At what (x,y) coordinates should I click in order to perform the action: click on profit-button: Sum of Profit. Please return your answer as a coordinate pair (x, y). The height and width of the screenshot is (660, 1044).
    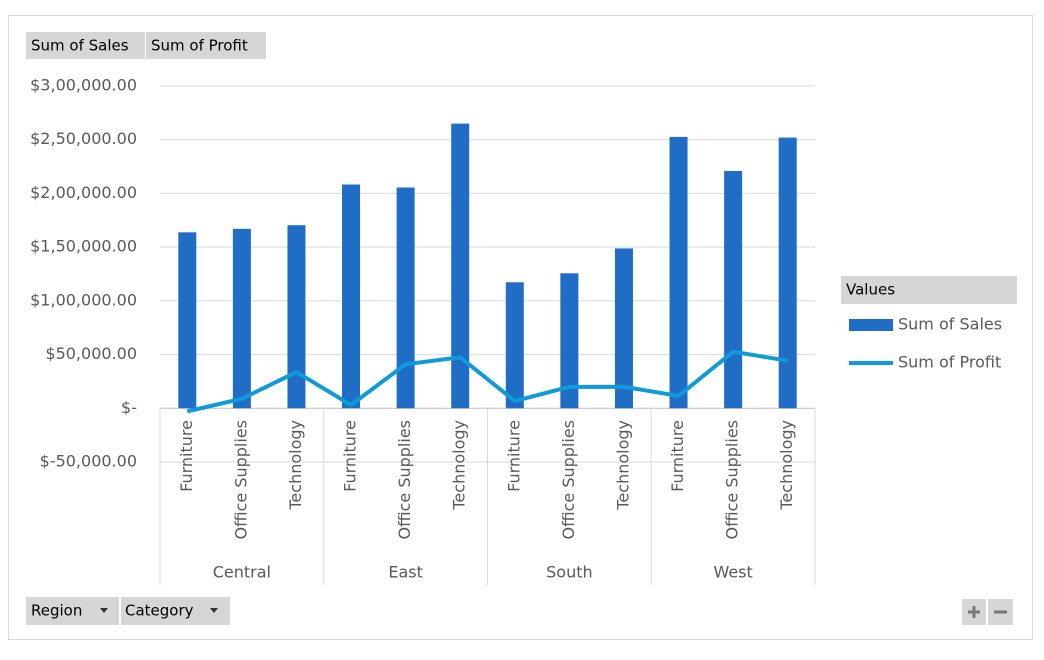
    Looking at the image, I should click on (206, 45).